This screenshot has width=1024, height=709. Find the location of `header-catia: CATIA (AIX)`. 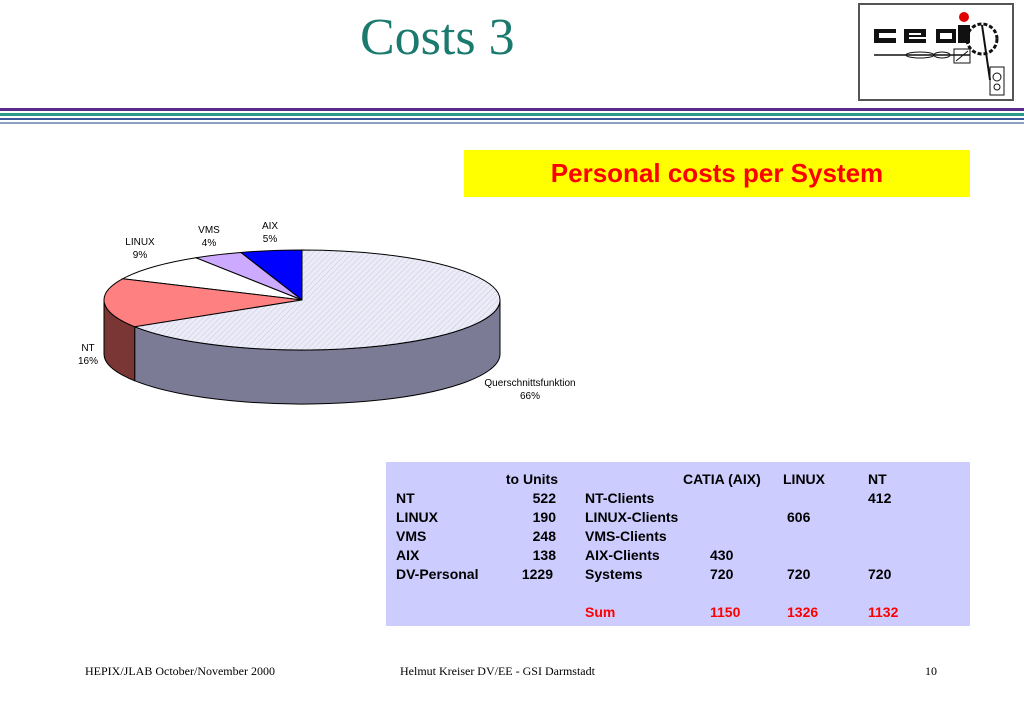

header-catia: CATIA (AIX) is located at coordinates (722, 479).